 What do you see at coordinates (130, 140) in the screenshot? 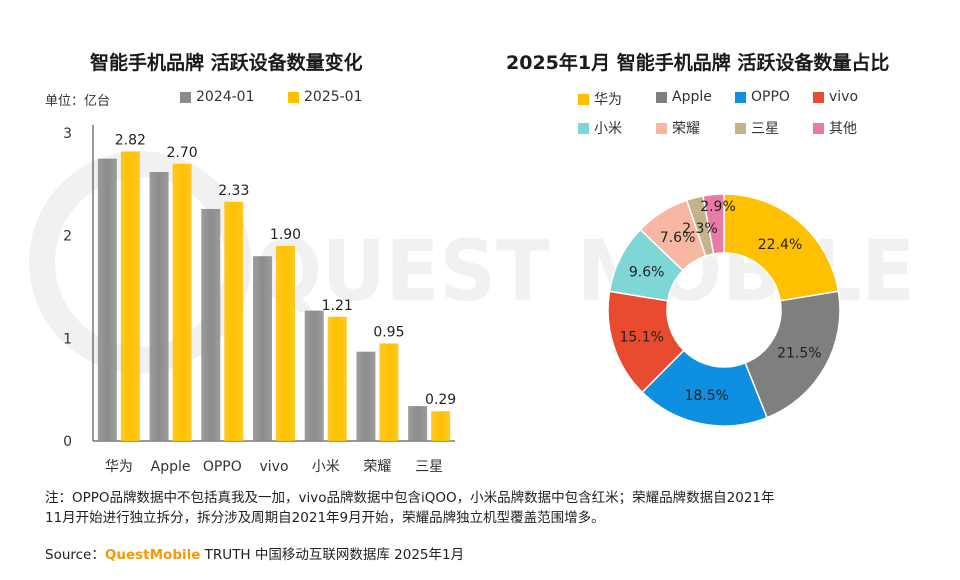
I see `data-label: 2.82` at bounding box center [130, 140].